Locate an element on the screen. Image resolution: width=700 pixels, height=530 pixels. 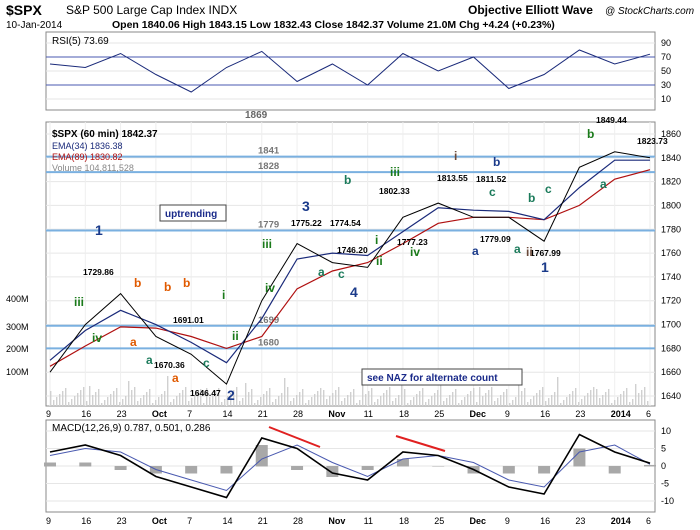
wave-label: 3 is located at coordinates (306, 206).